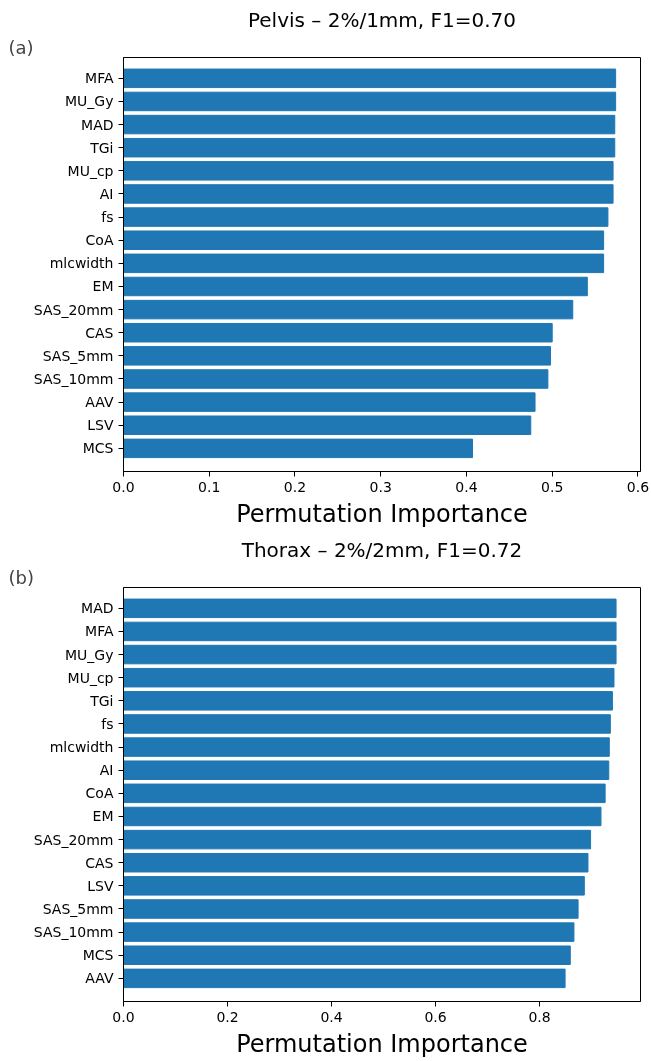  Describe the element at coordinates (539, 1016) in the screenshot. I see `x-tick-label: 0.8` at that location.